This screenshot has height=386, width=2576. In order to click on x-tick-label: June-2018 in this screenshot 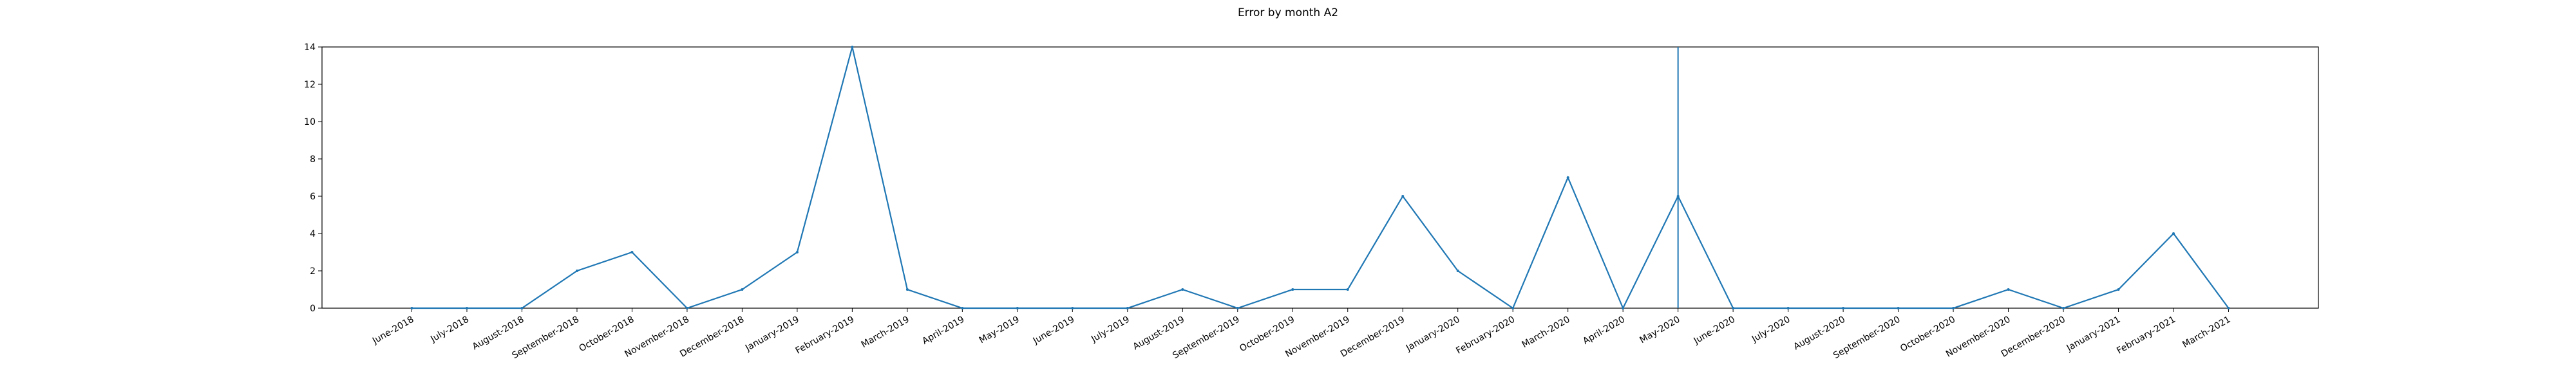, I will do `click(393, 331)`.